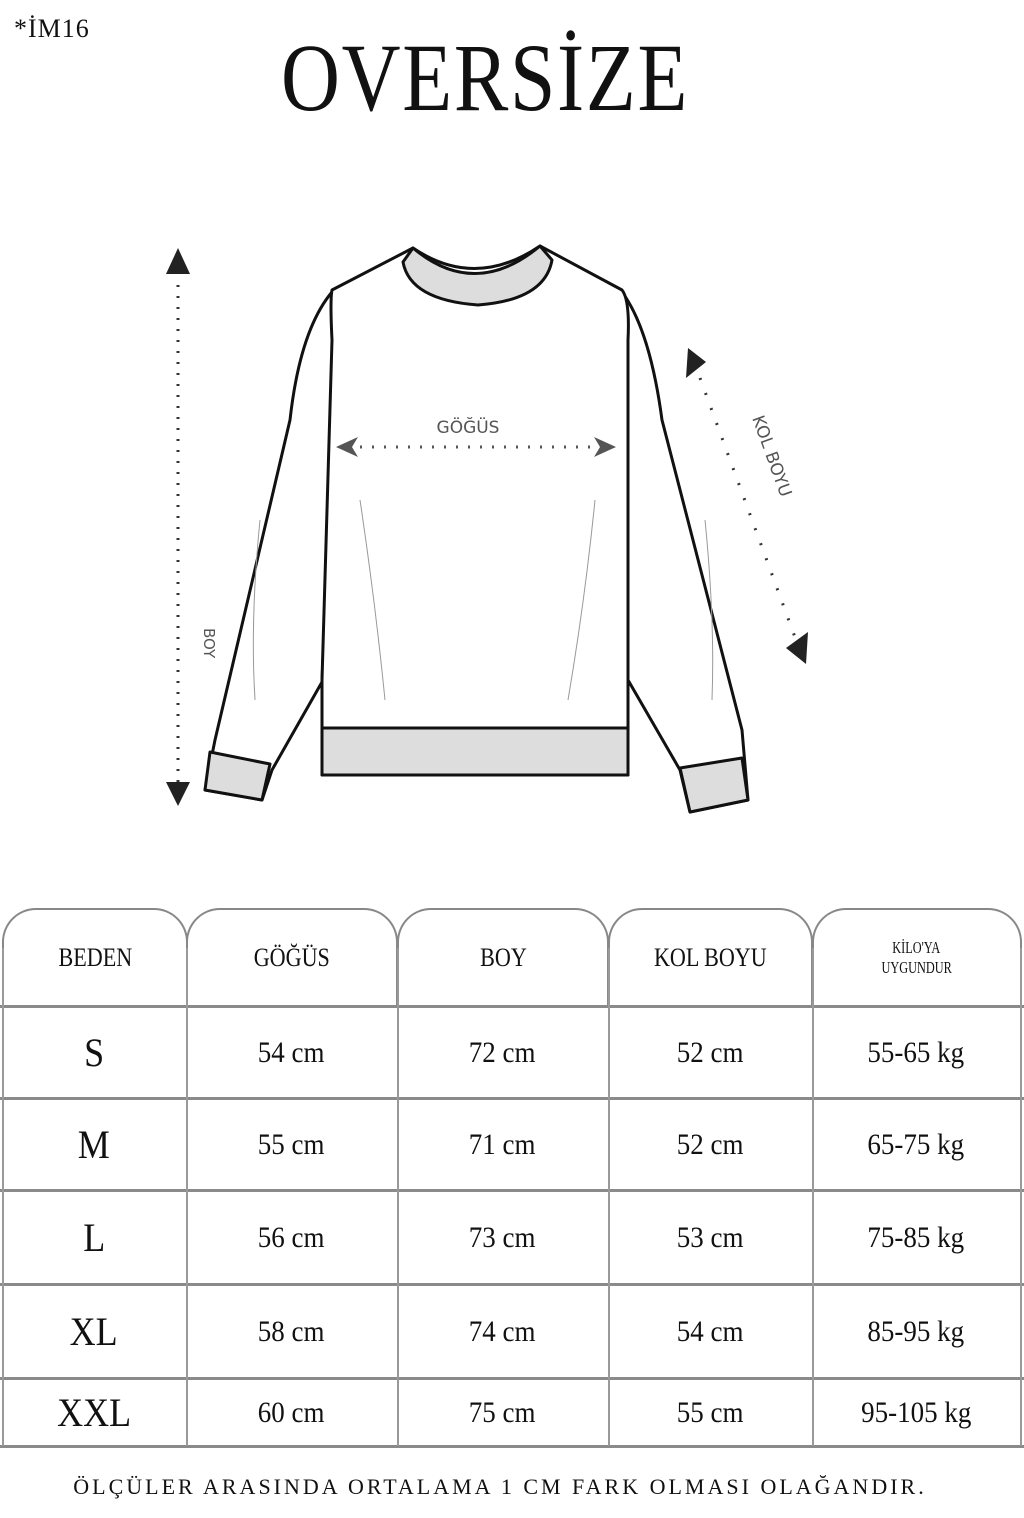 The width and height of the screenshot is (1024, 1518). I want to click on header-size: BEDEN, so click(95, 957).